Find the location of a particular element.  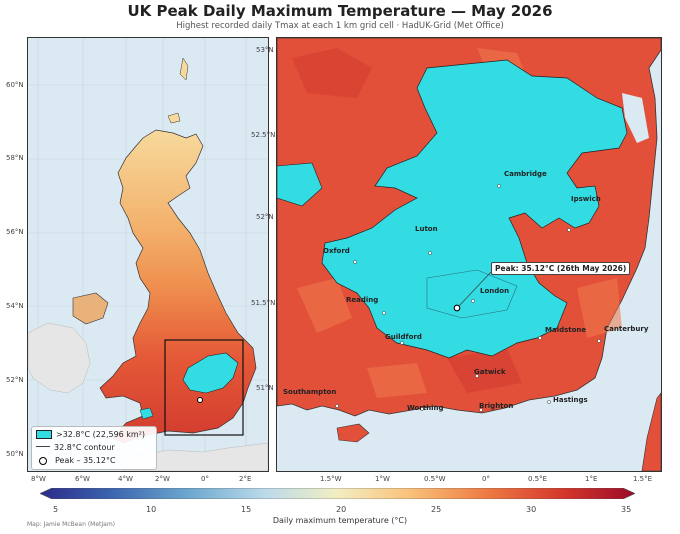

english-channel is located at coordinates (469, 409).